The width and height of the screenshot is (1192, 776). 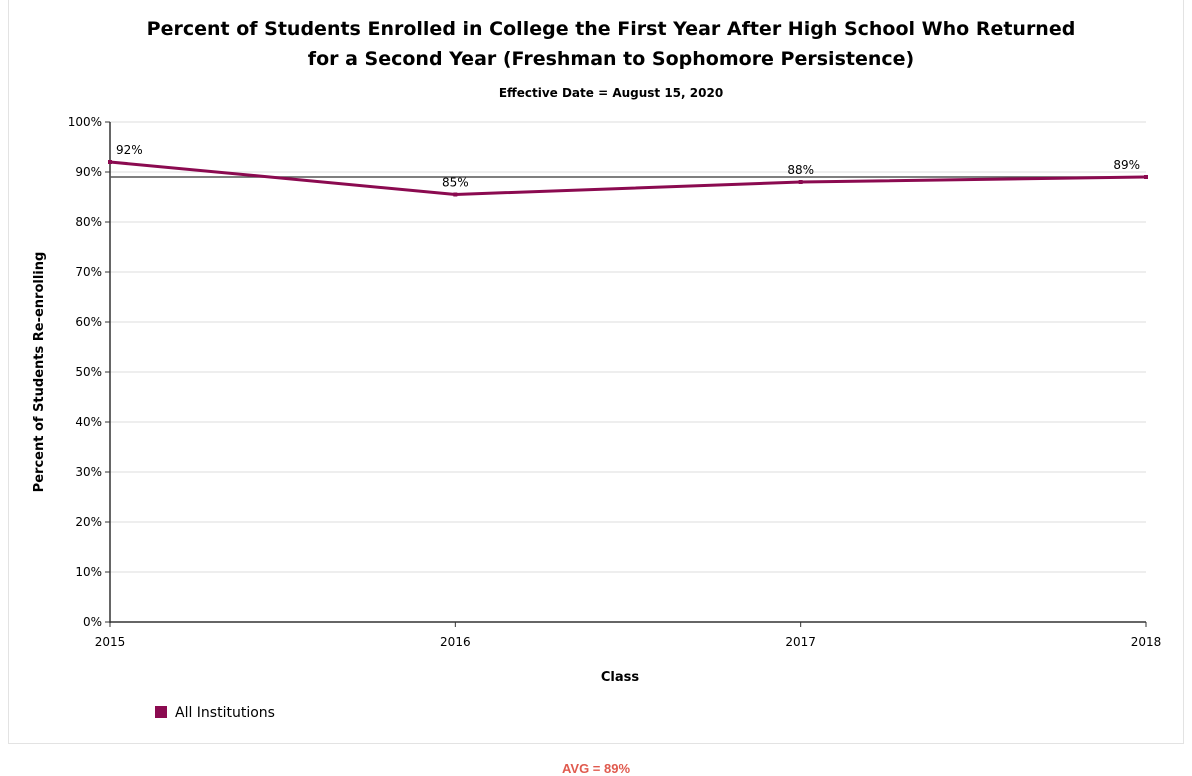 I want to click on y-axis-ticks: 0% 10% 20% 30% 40% 50% 60% 70% 80% 90% 100%, so click(x=89, y=372).